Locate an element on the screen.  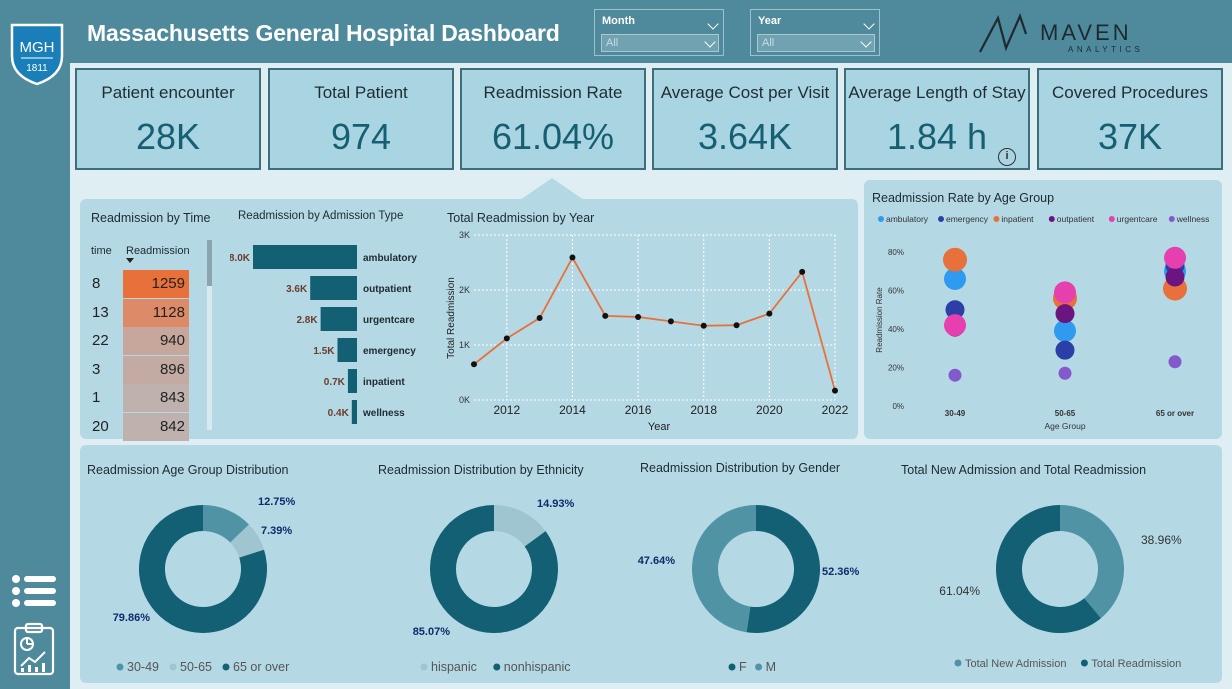
selection-pointer is located at coordinates (552, 189).